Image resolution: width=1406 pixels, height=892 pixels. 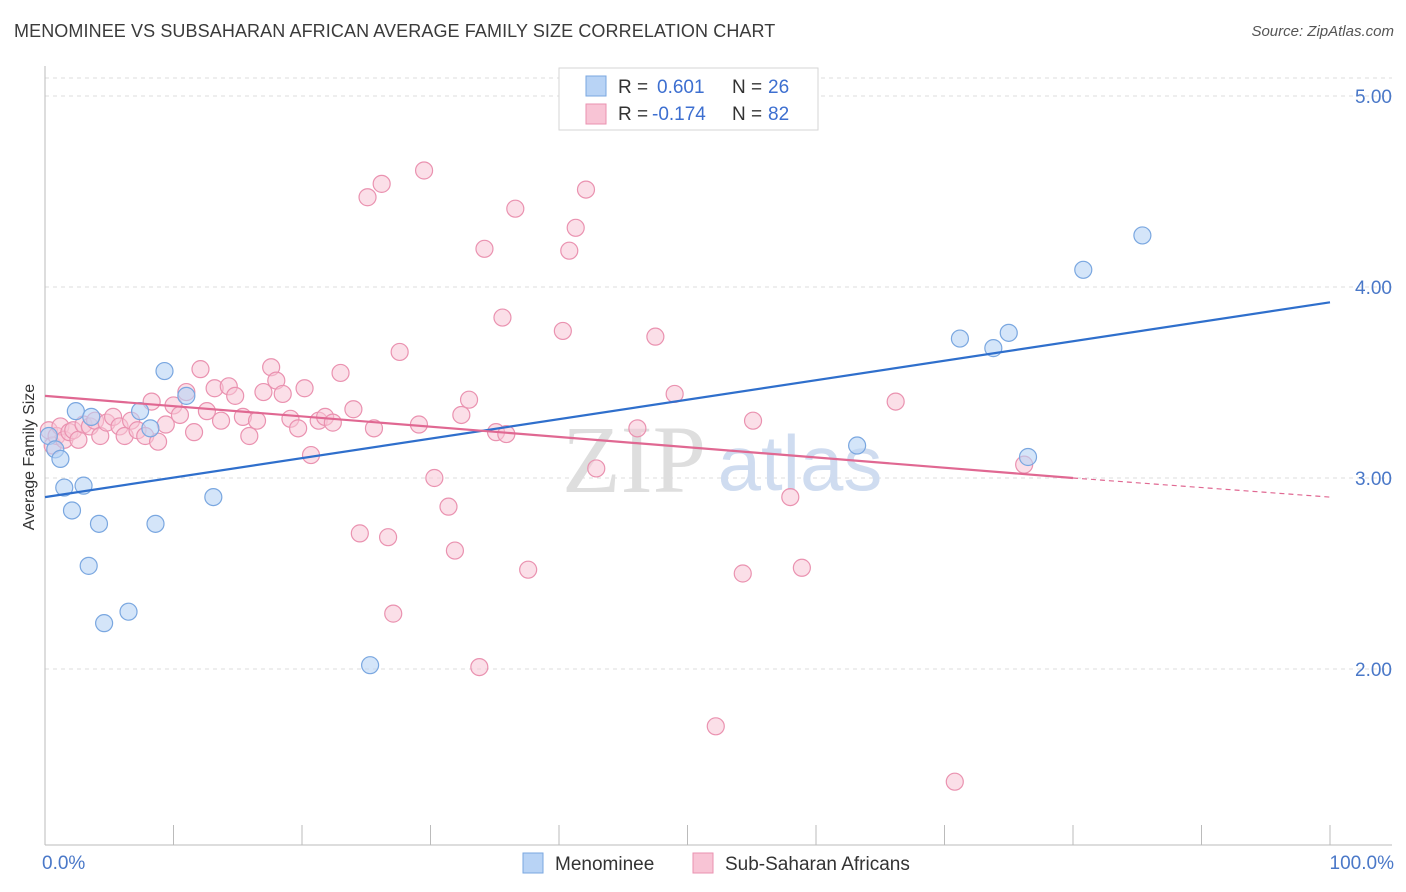 I want to click on watermark-atlas: atlas, so click(x=800, y=463).